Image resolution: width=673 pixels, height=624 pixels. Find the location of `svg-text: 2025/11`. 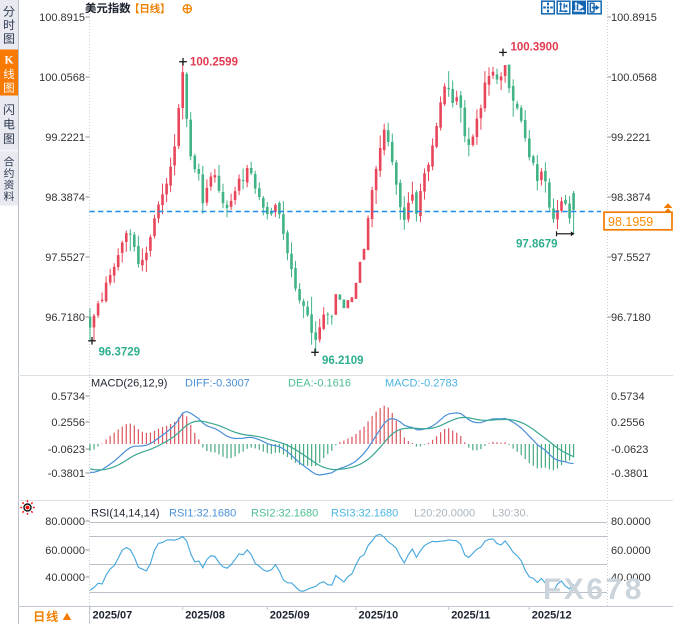

svg-text: 2025/11 is located at coordinates (470, 616).